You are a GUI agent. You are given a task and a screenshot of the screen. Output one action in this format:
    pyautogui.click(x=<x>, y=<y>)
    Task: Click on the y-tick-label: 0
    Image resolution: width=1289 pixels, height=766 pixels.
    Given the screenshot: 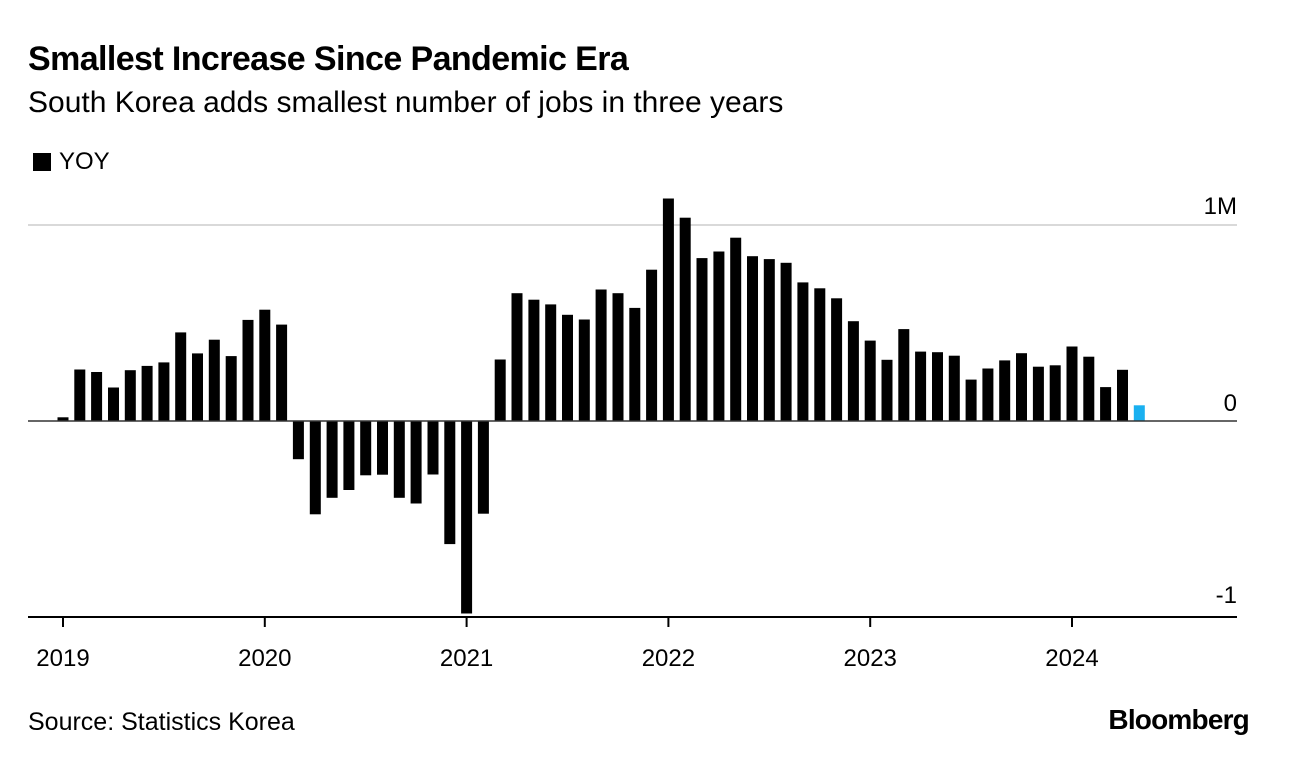 What is the action you would take?
    pyautogui.click(x=1230, y=403)
    